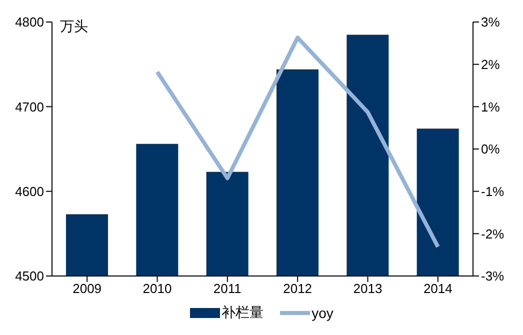 The width and height of the screenshot is (523, 335). Describe the element at coordinates (297, 288) in the screenshot. I see `x-tick-label: 2012` at that location.